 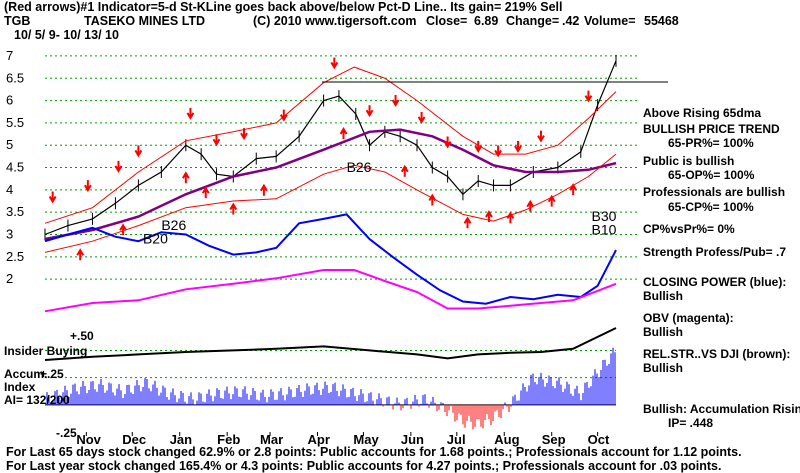 I want to click on y-tick-label: 4.5, so click(x=15, y=167).